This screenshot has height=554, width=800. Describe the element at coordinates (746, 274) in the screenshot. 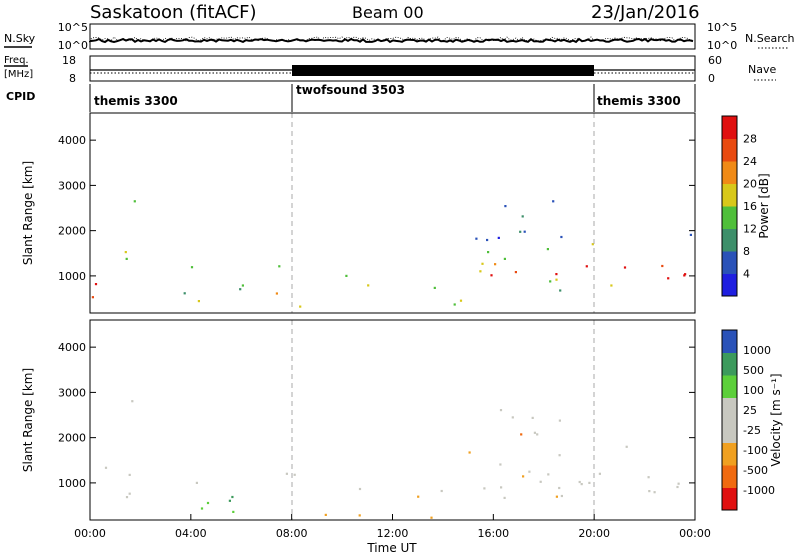

I see `colorbar-tick-label: 4` at that location.